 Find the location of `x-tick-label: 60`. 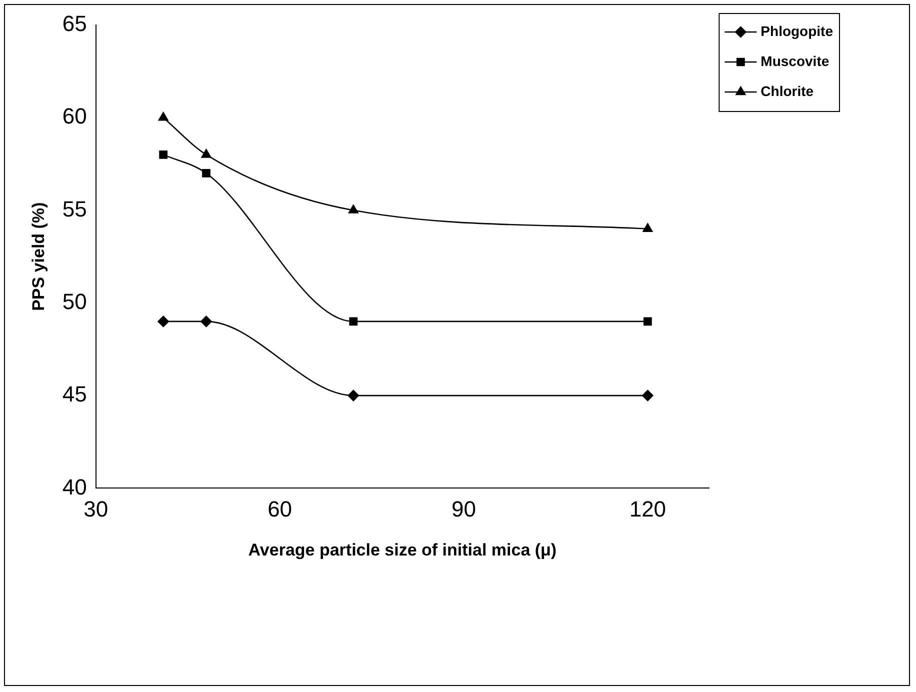

x-tick-label: 60 is located at coordinates (280, 509).